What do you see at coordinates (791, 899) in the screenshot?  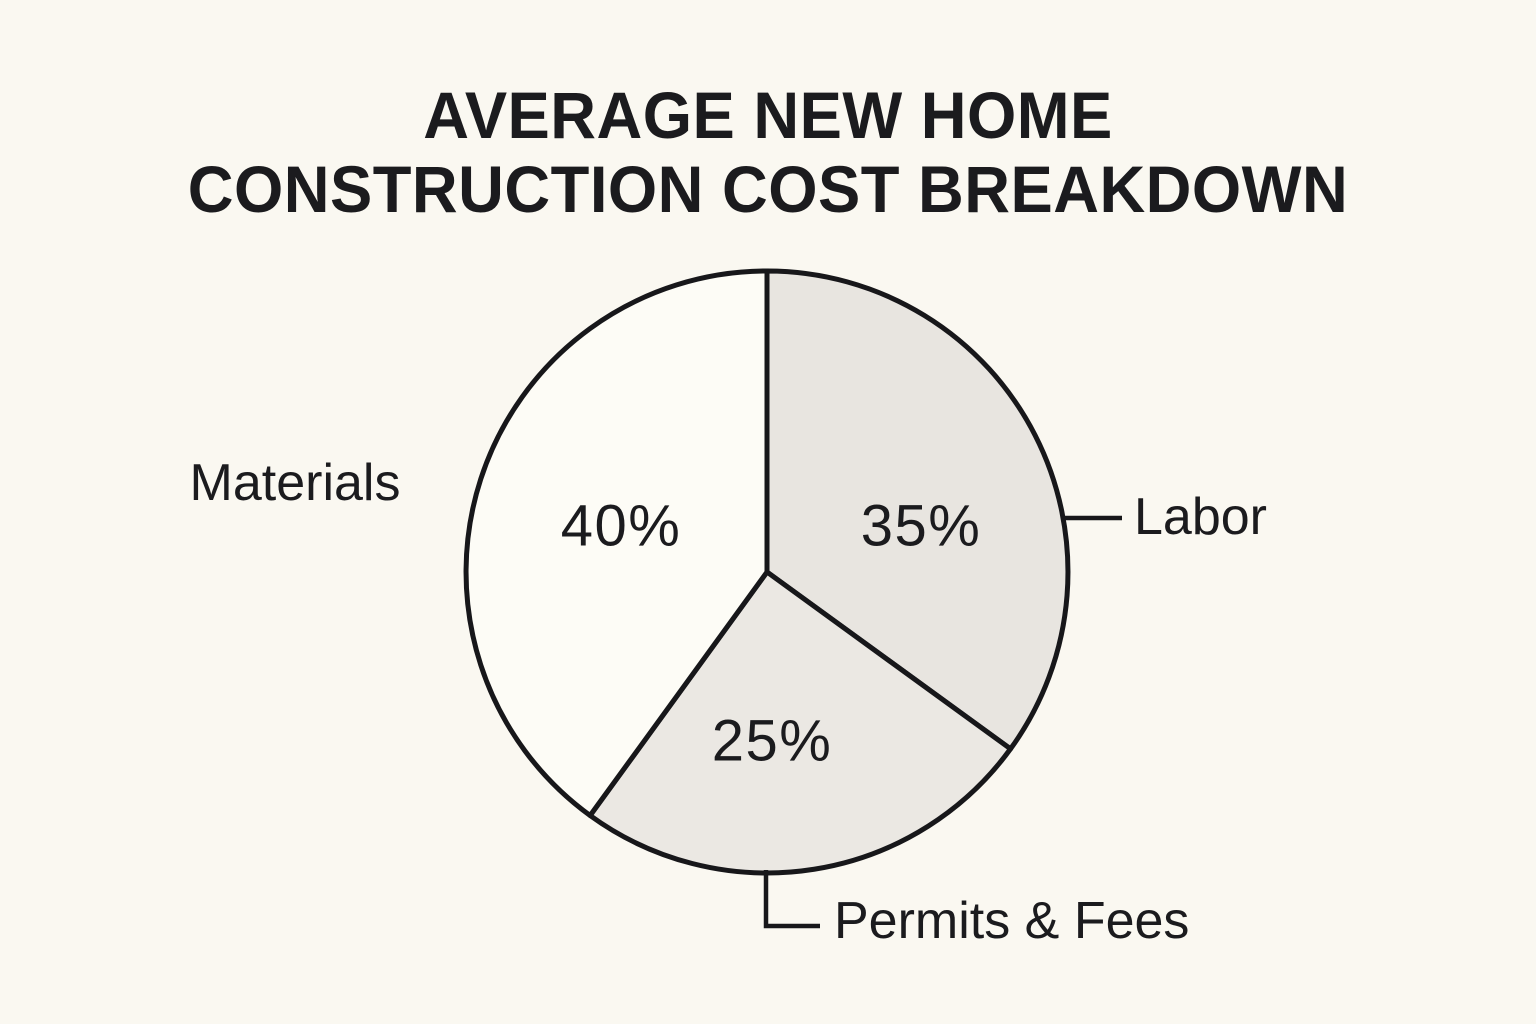 I see `permits-fees-leader-line` at bounding box center [791, 899].